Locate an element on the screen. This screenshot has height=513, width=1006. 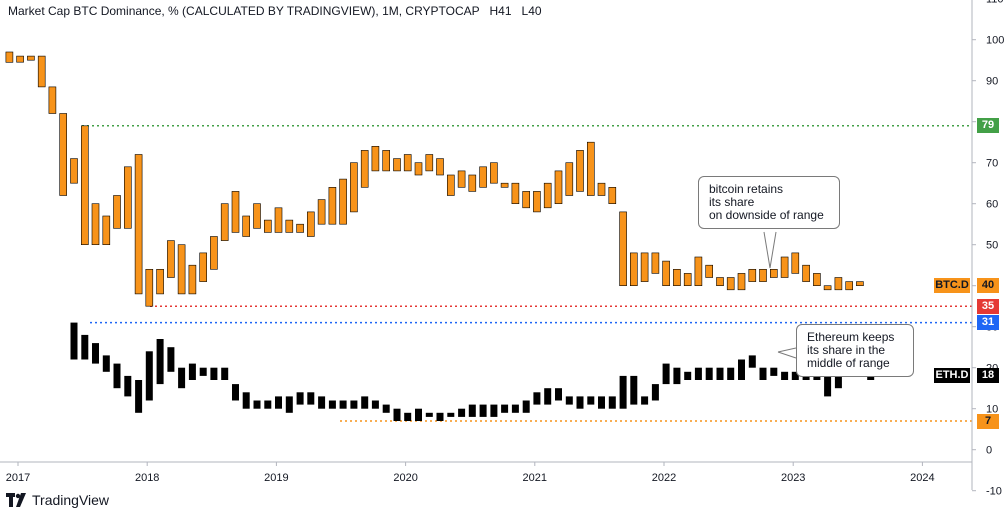
axis-tag-79: 79 is located at coordinates (988, 126).